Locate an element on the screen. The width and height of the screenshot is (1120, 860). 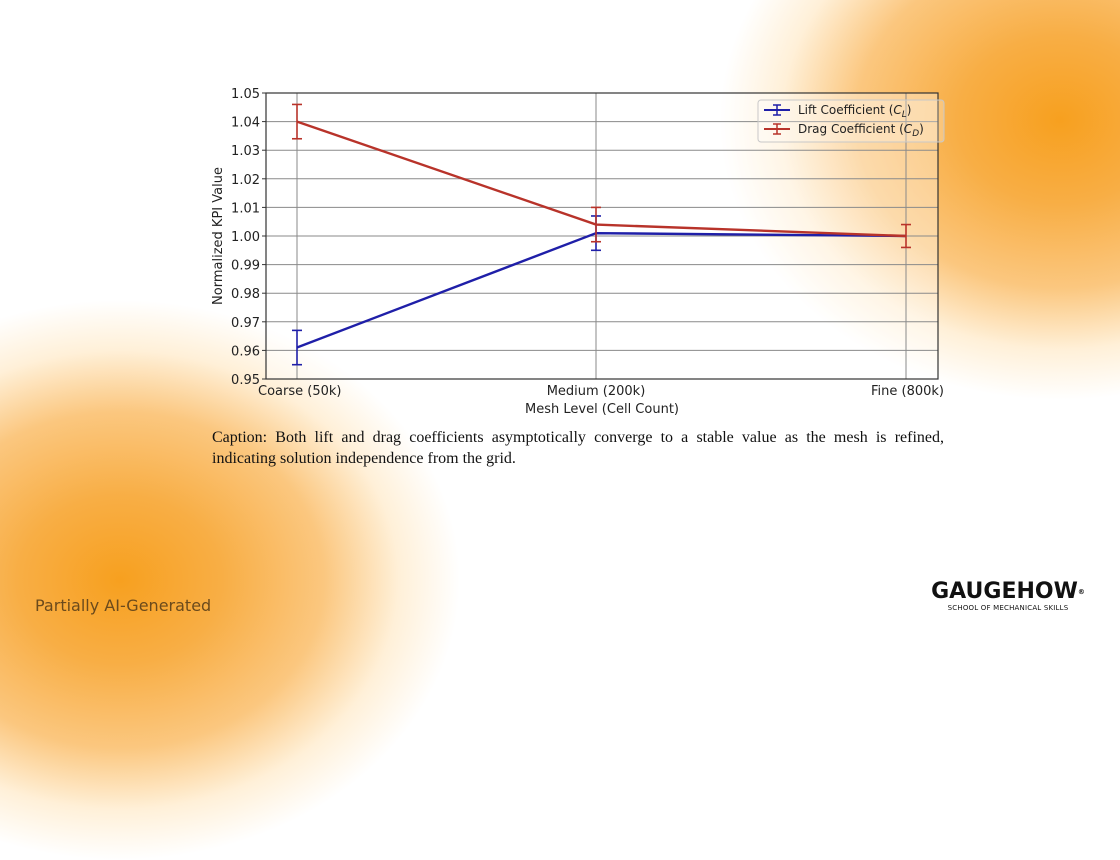
y-tick-label: 0.96 is located at coordinates (245, 351).